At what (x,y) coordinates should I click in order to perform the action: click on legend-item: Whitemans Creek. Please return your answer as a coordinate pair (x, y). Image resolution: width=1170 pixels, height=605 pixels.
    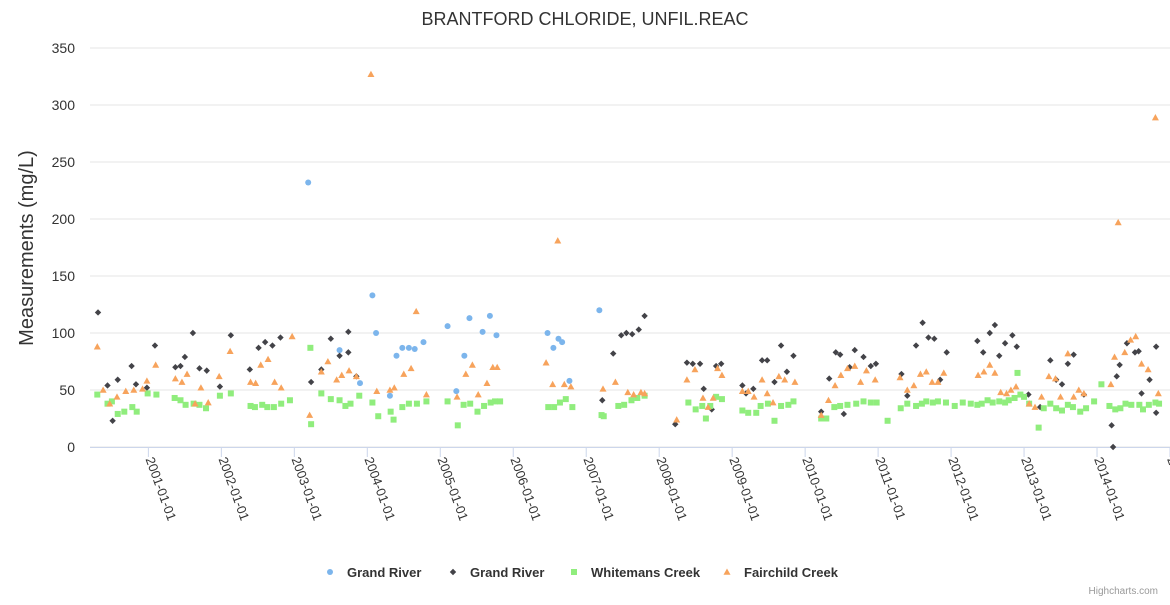
    Looking at the image, I should click on (636, 572).